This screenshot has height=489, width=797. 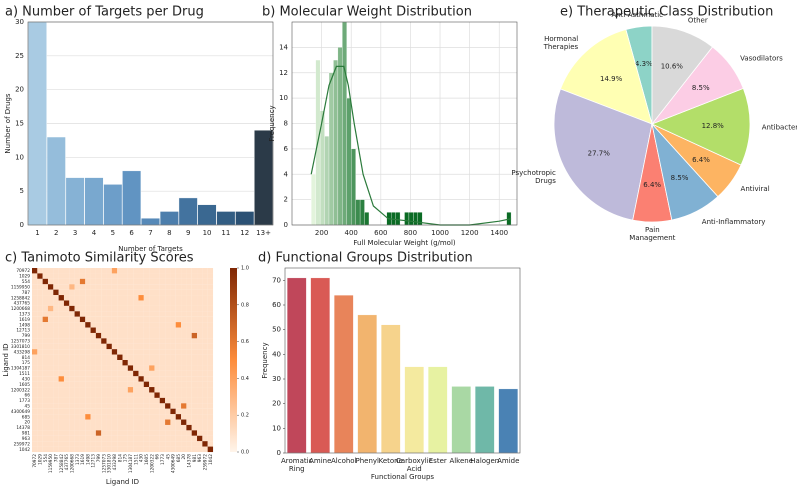 I want to click on bar, so click(x=150, y=222).